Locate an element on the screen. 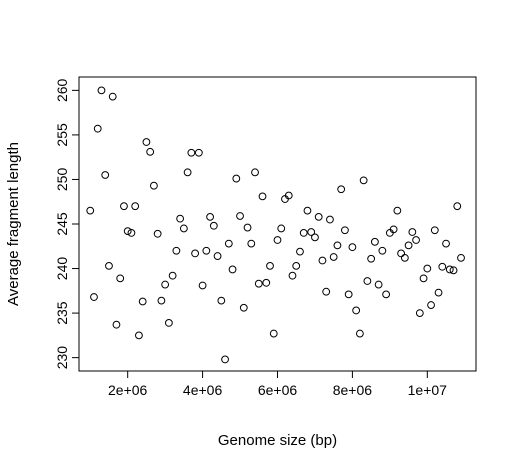 The image size is (517, 470). y-axis: 230 235 240 245 250 255 260 is located at coordinates (66, 223).